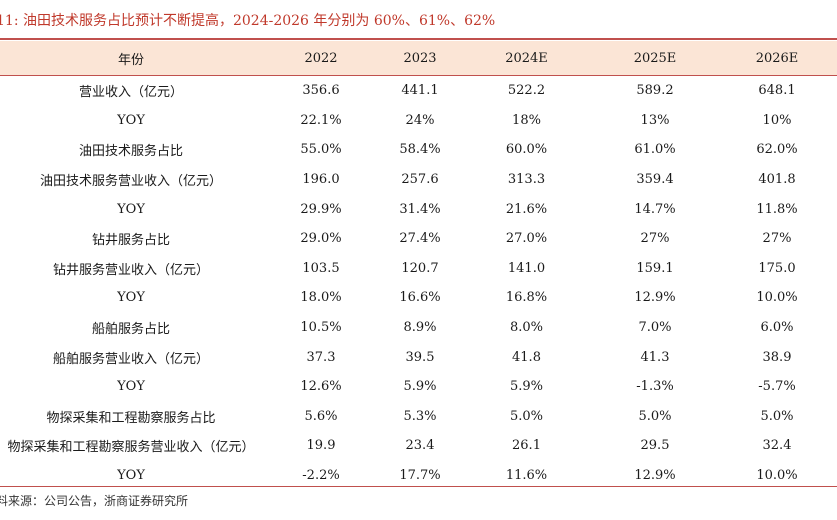 The image size is (837, 520). Describe the element at coordinates (526, 357) in the screenshot. I see `table-cell: 41.8` at that location.